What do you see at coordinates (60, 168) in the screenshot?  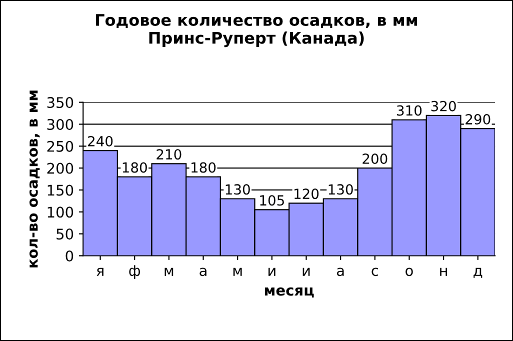 I see `y-tick-label: 200` at bounding box center [60, 168].